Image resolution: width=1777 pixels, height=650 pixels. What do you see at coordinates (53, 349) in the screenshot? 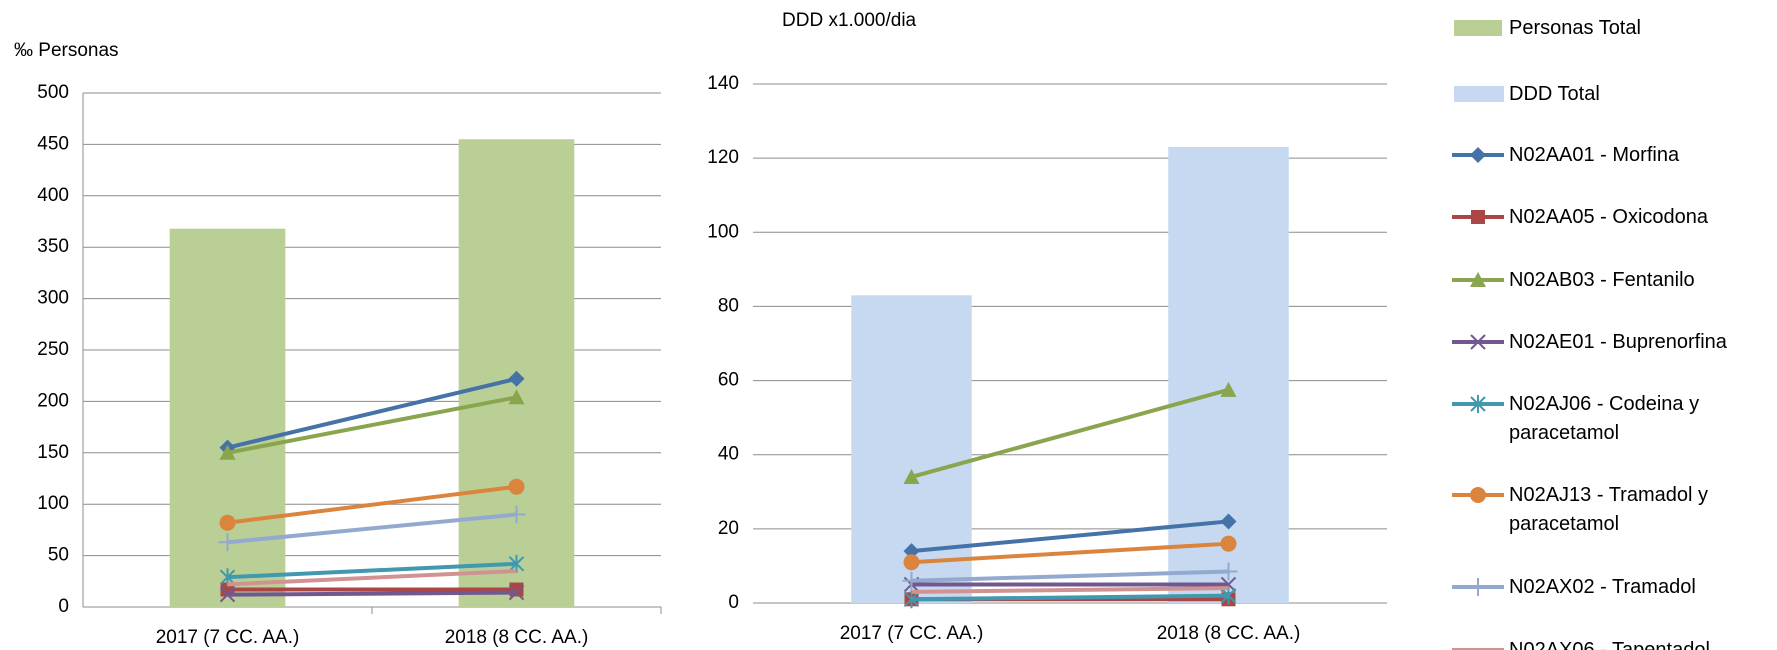
I see `y-tick-label: 250` at bounding box center [53, 349].